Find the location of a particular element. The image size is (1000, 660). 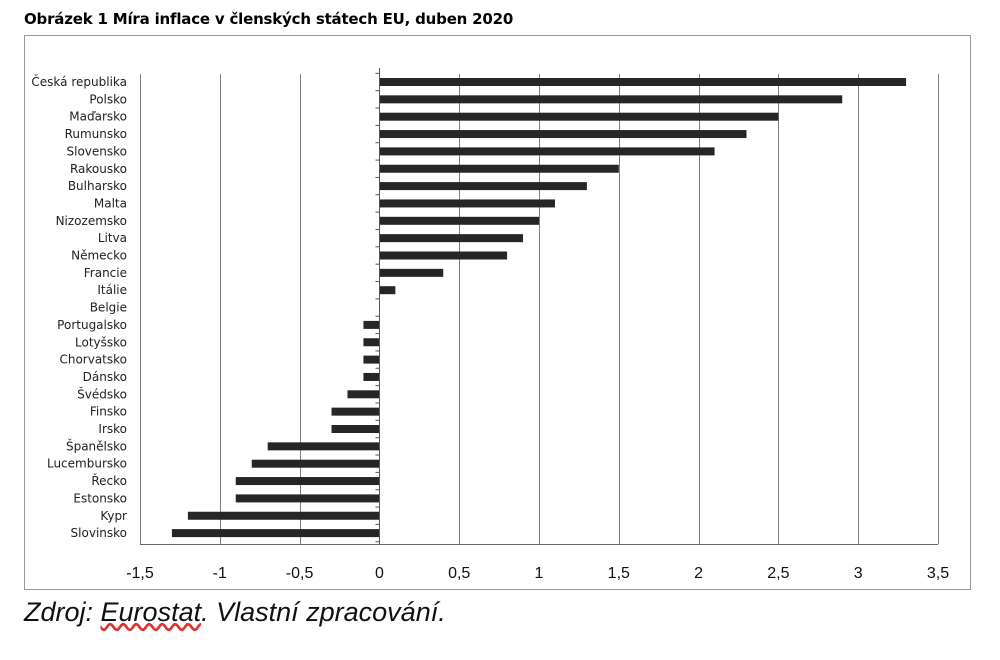

category-label: Belgie is located at coordinates (108, 308).